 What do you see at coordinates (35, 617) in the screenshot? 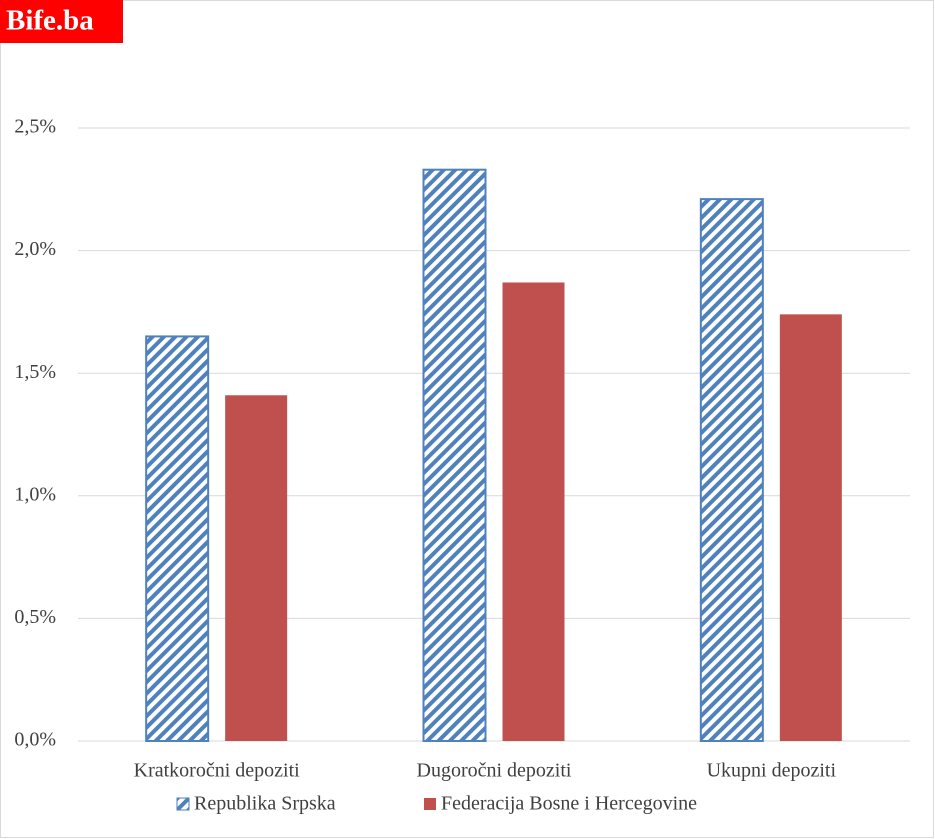
I see `y-tick-label: 0,5%` at bounding box center [35, 617].